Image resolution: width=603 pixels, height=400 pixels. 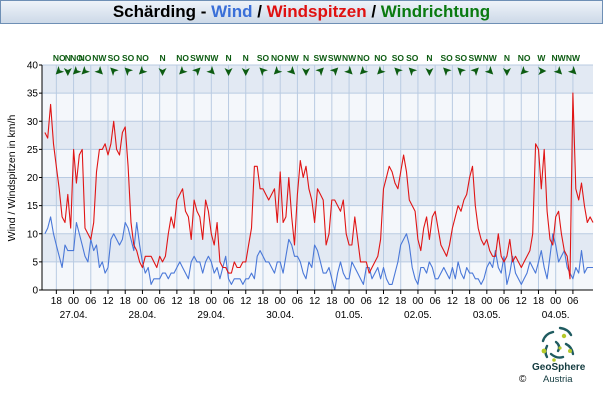 I want to click on logo-name: GeoSphere, so click(x=559, y=367).